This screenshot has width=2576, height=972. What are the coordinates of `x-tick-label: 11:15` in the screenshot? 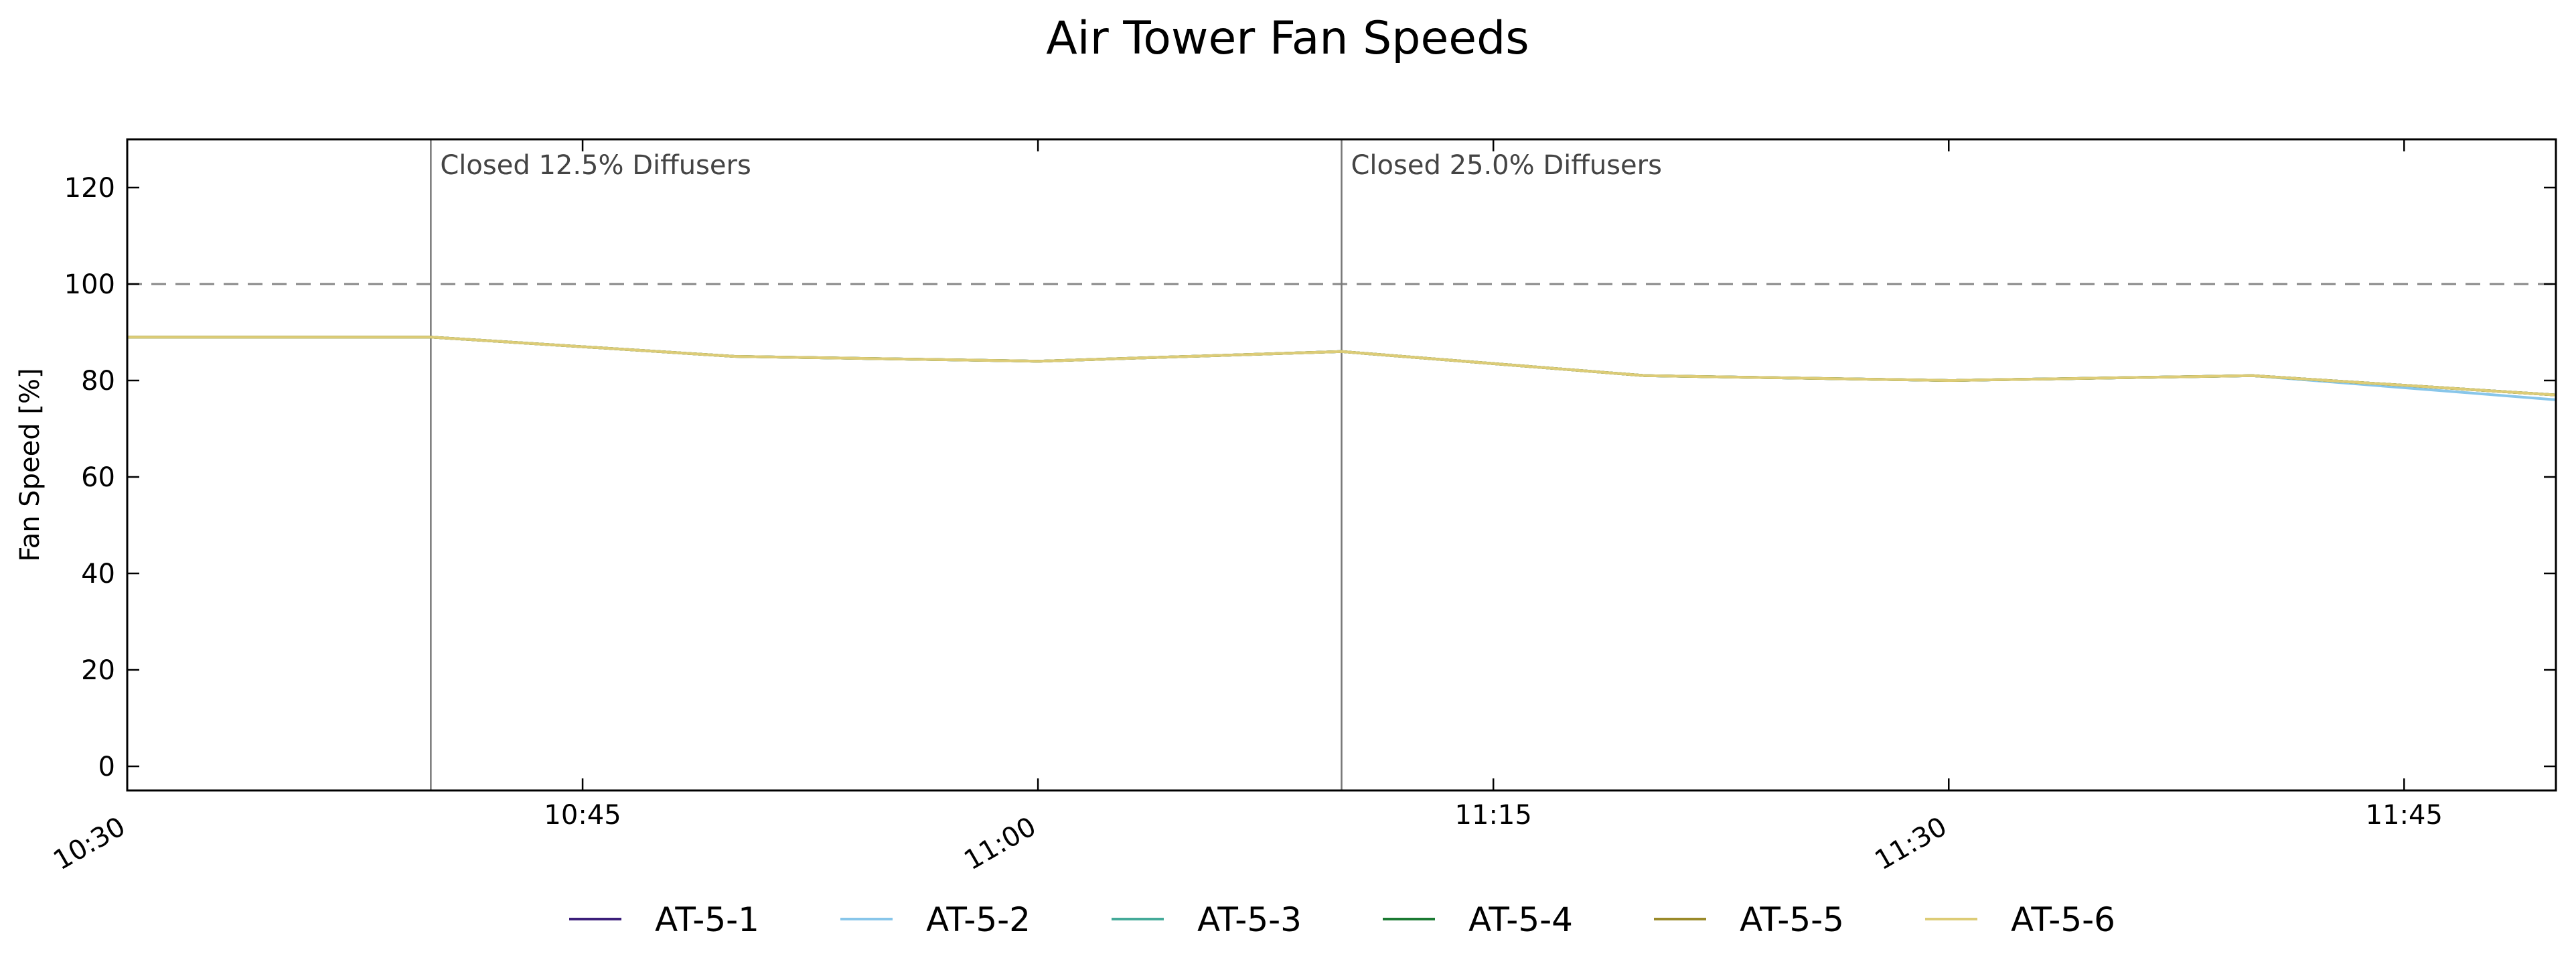 It's located at (1493, 816).